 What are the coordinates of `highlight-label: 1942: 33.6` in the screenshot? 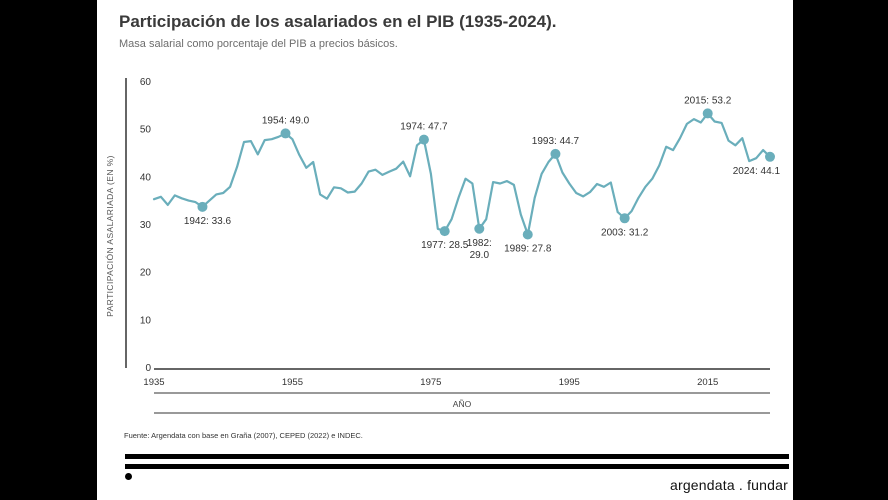 It's located at (208, 221).